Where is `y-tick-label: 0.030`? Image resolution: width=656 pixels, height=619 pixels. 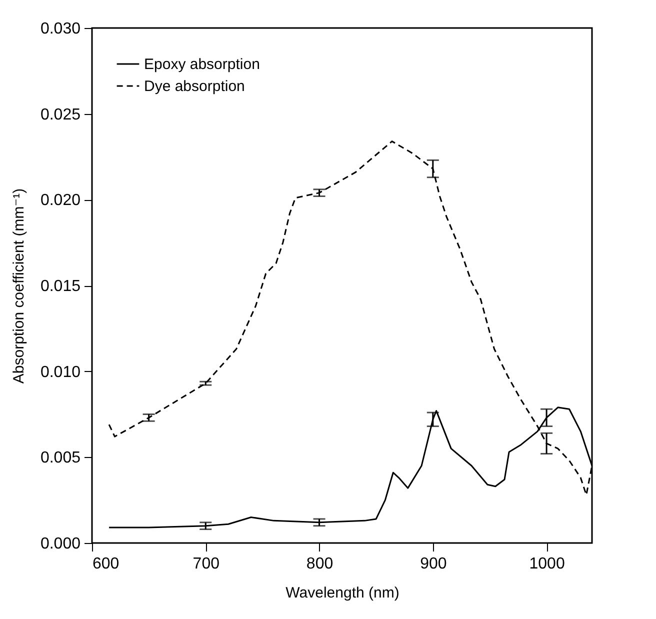 y-tick-label: 0.030 is located at coordinates (60, 29).